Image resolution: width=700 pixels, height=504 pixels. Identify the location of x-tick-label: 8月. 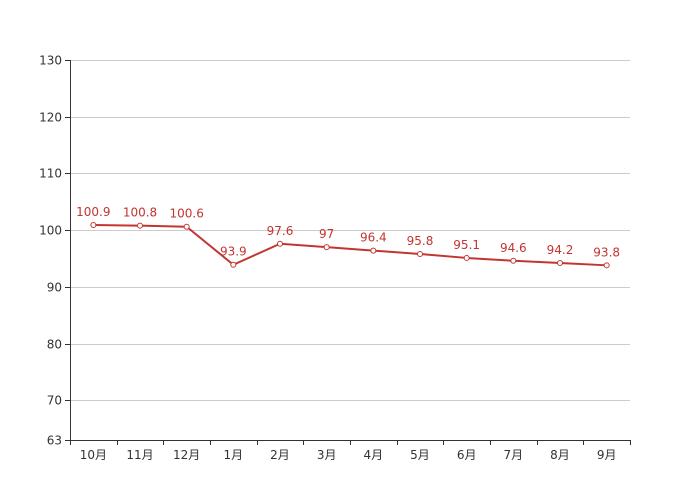
(560, 455).